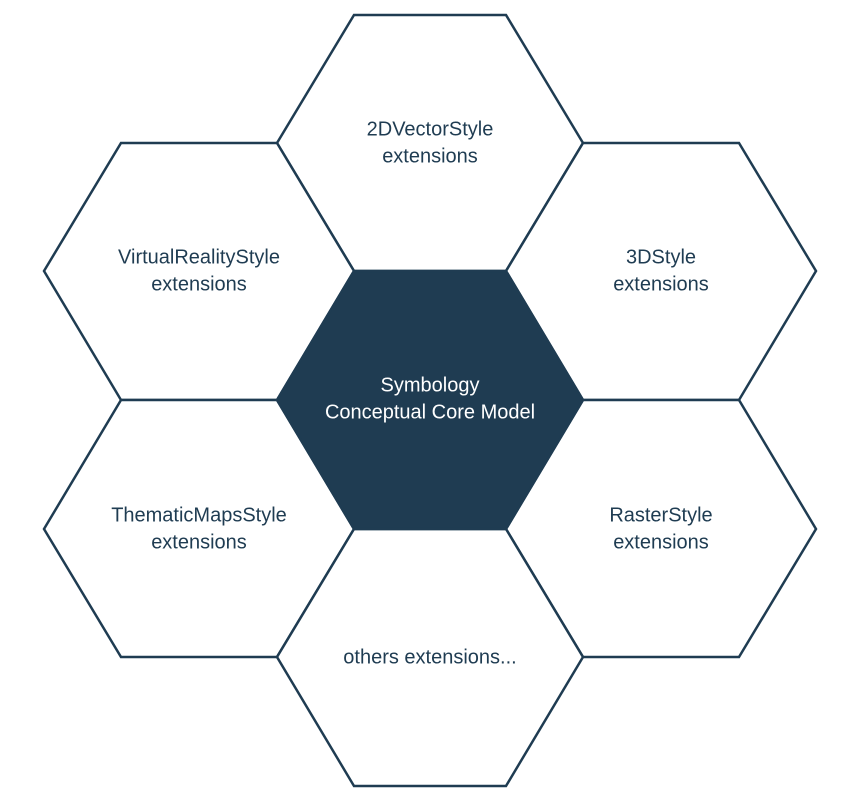 This screenshot has width=866, height=806. I want to click on hex-rasterstyle-line1: RasterStyle, so click(660, 515).